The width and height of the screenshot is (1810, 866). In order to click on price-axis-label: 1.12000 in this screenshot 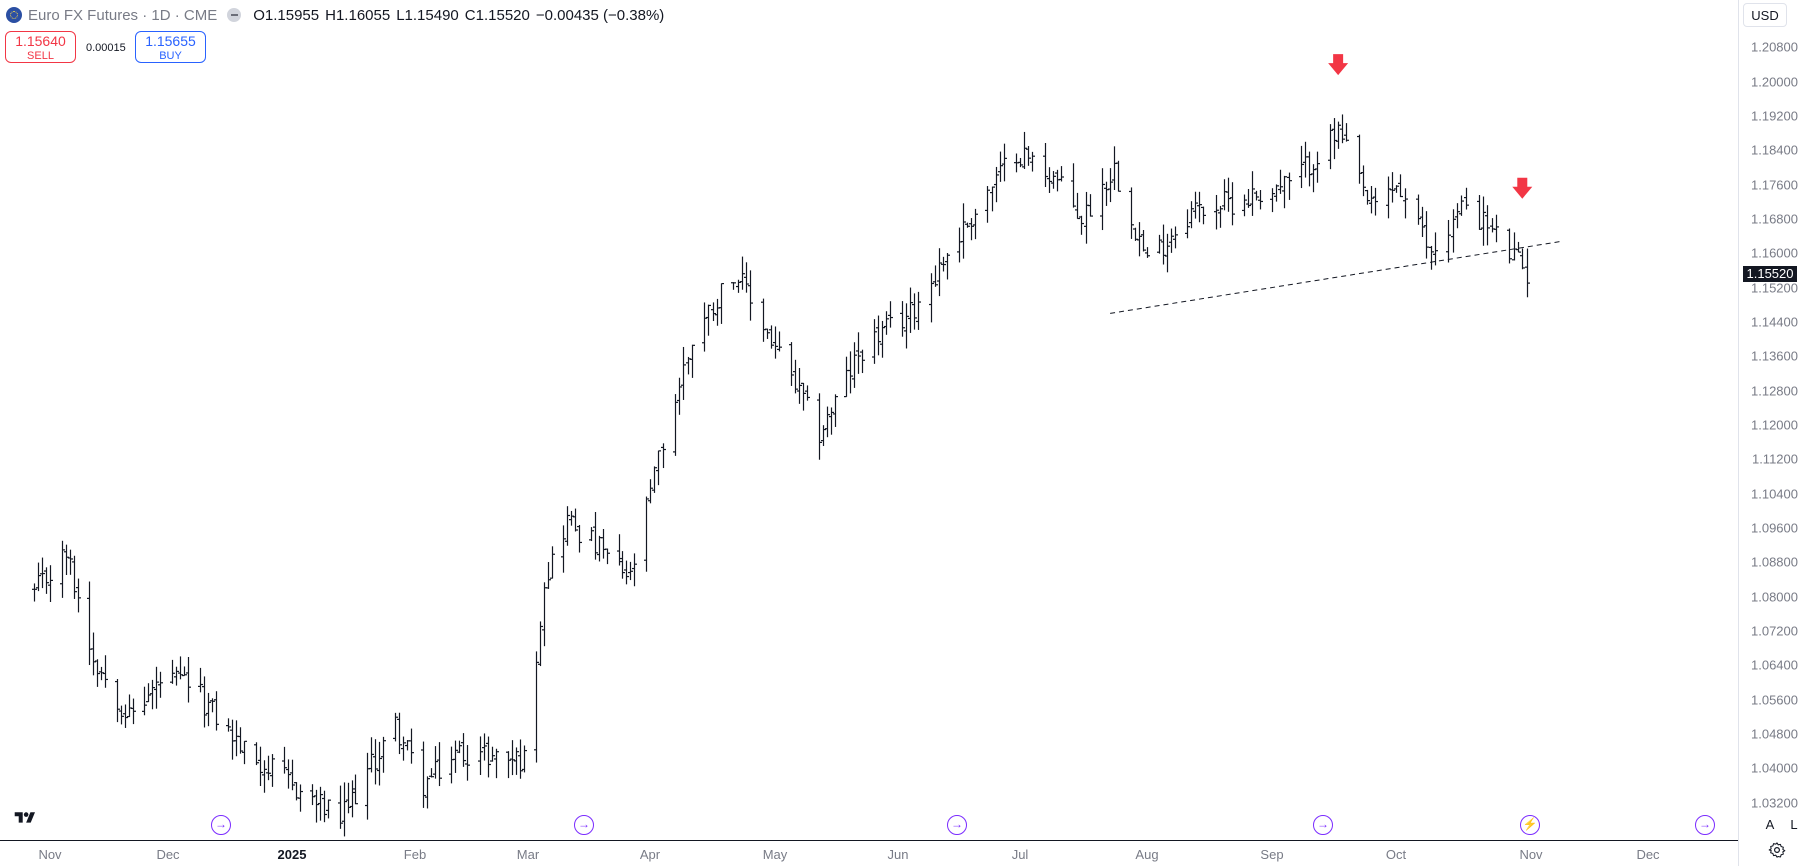, I will do `click(1774, 425)`.